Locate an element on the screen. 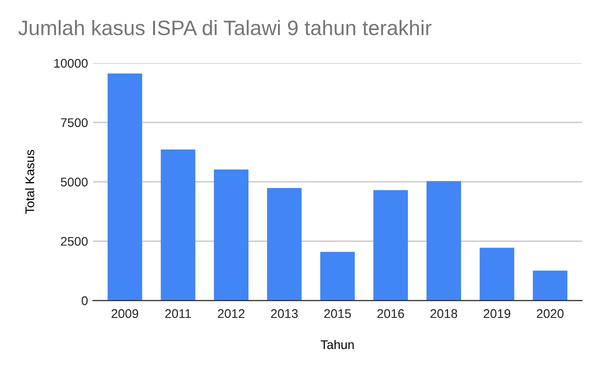 This screenshot has width=600, height=371. chart-title: Jumlah kasus ISPA di Talawi 9 tahun terakhir is located at coordinates (225, 28).